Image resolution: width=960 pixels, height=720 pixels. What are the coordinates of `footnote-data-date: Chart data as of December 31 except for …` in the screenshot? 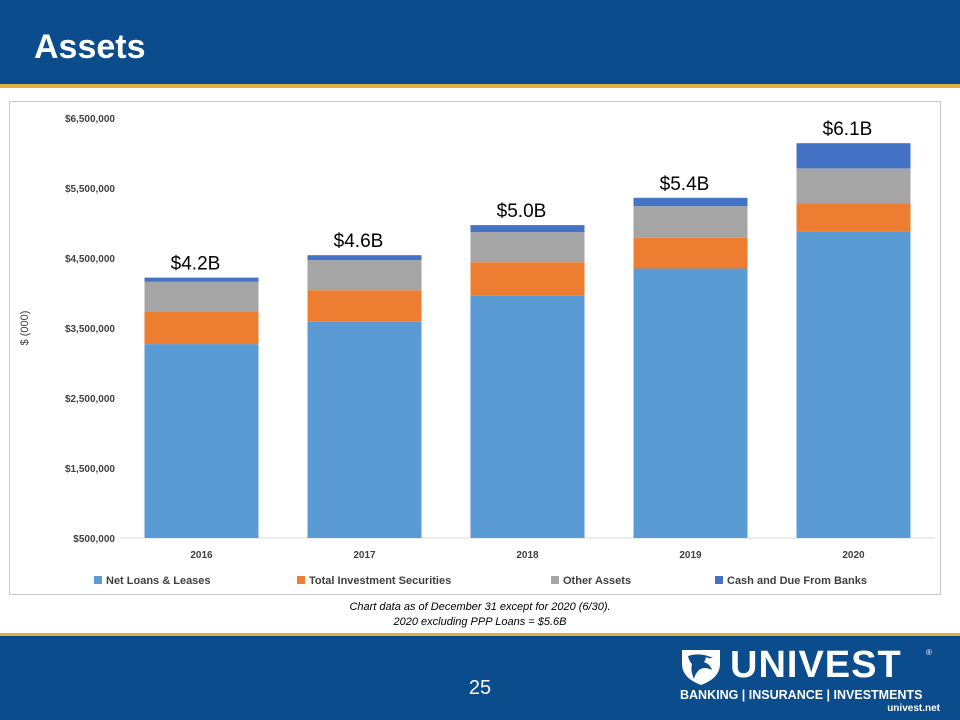 It's located at (480, 607).